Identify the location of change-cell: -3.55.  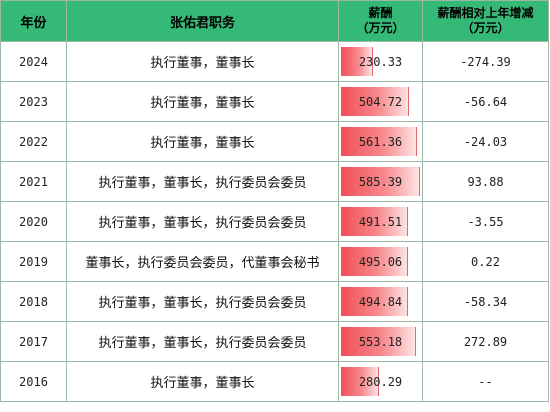
(485, 221).